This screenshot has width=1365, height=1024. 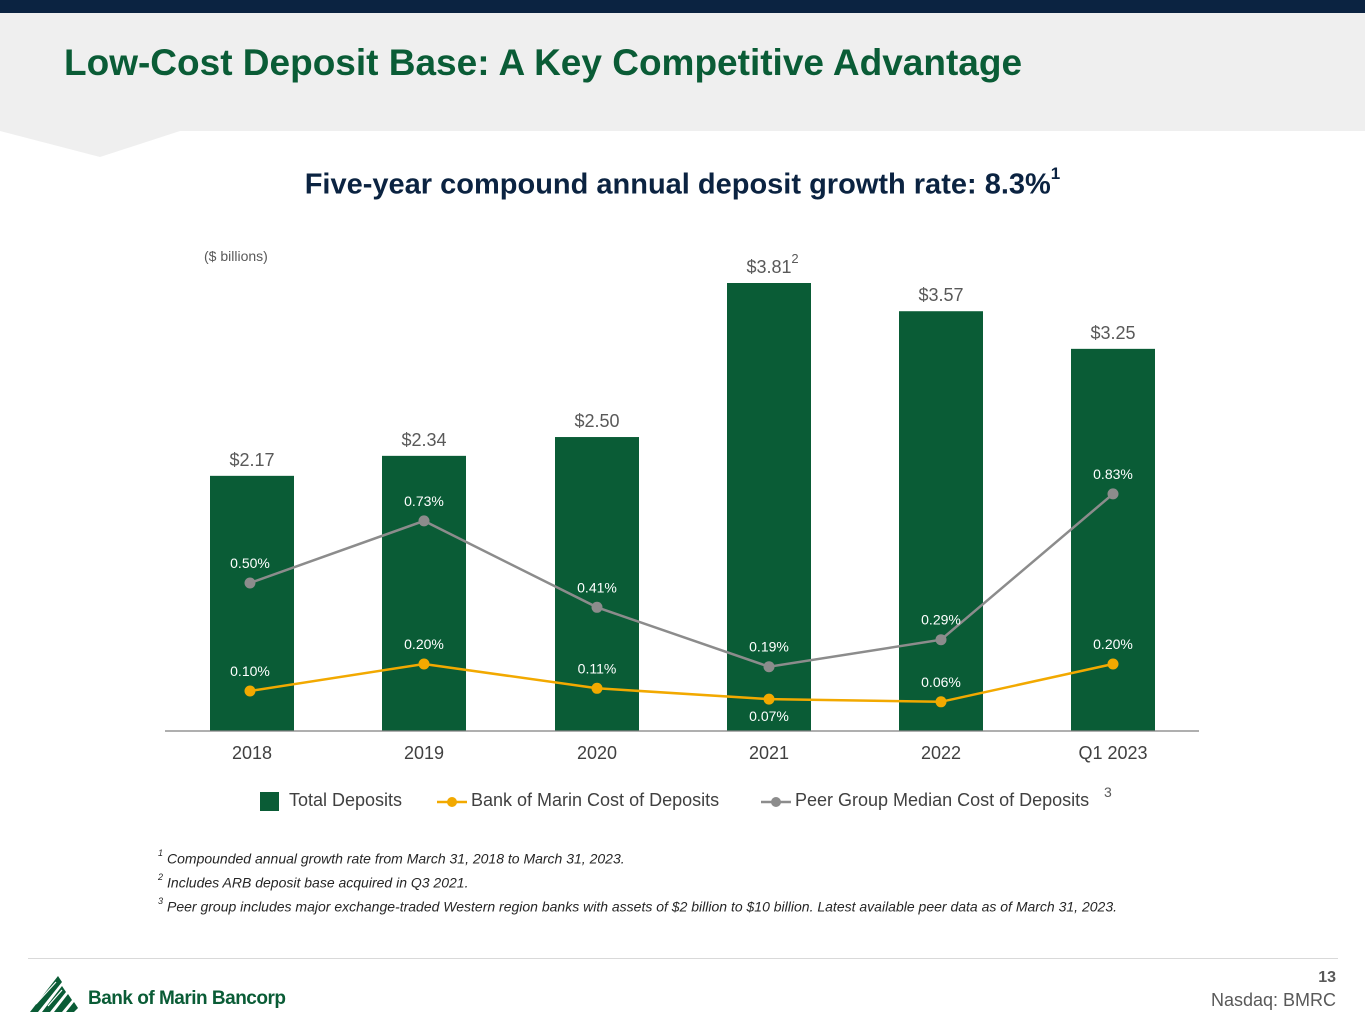 What do you see at coordinates (452, 802) in the screenshot?
I see `legend-marker-bank-cost` at bounding box center [452, 802].